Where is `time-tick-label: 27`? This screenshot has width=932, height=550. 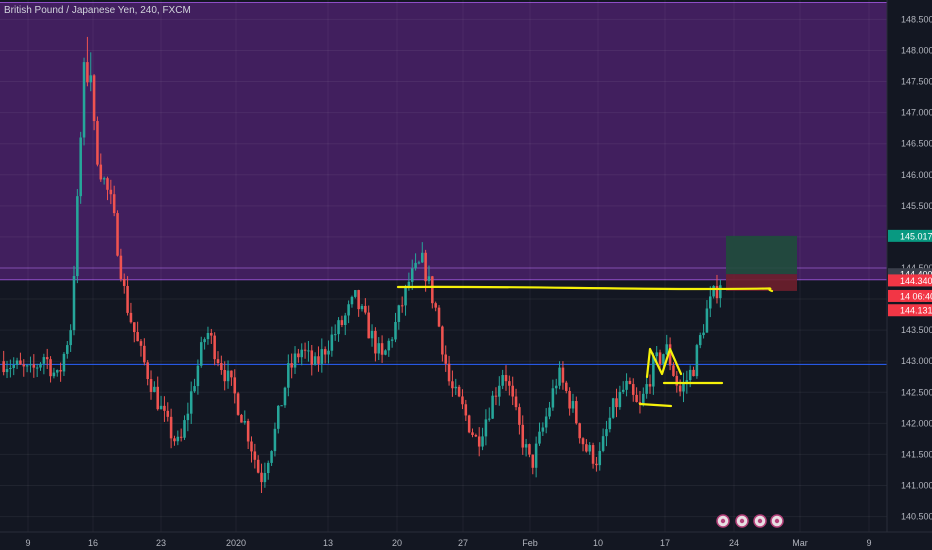
time-tick-label: 27 is located at coordinates (463, 543).